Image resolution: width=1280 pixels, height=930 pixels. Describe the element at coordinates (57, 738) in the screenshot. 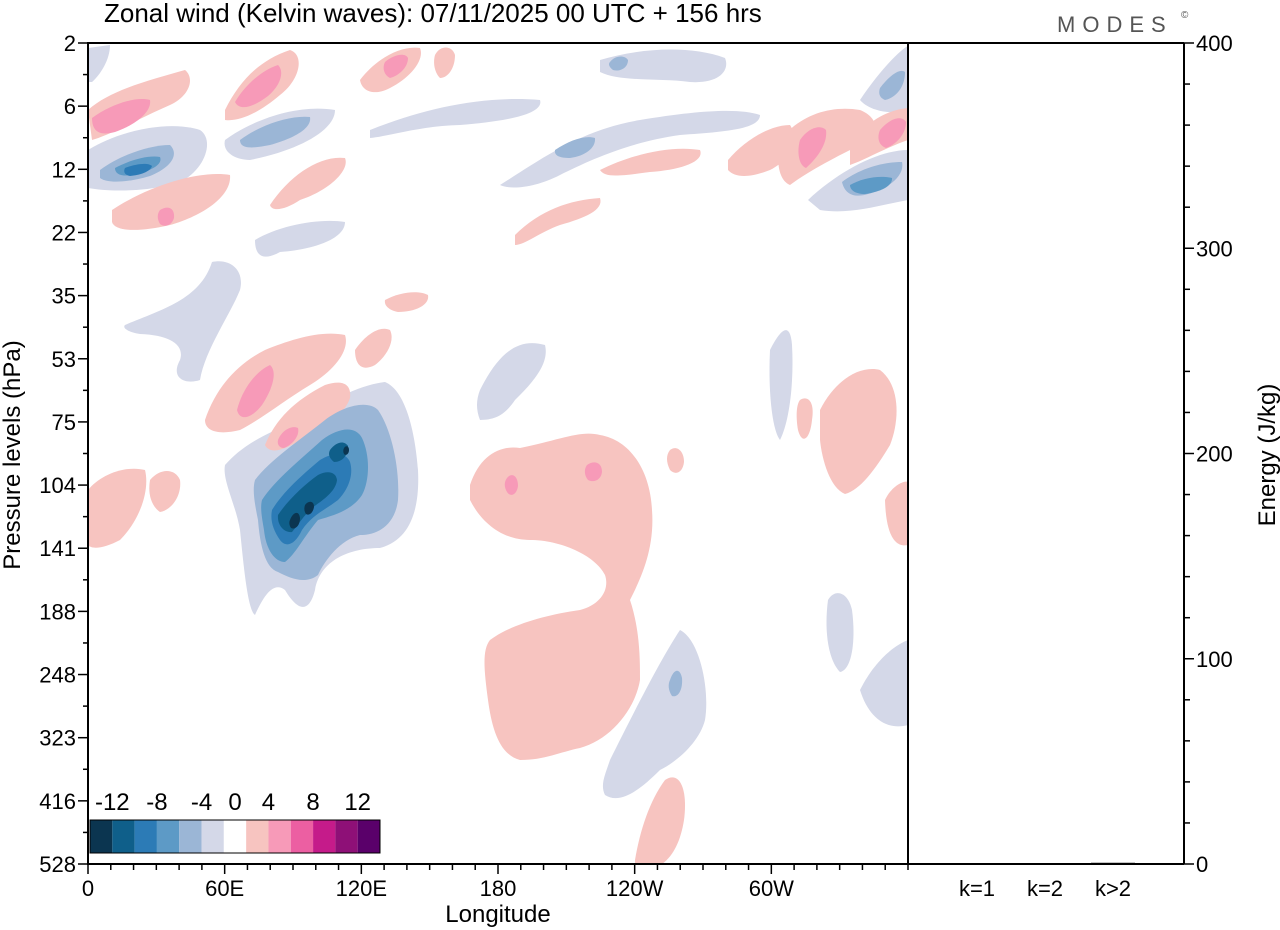

I see `y-tick-label: 323` at that location.